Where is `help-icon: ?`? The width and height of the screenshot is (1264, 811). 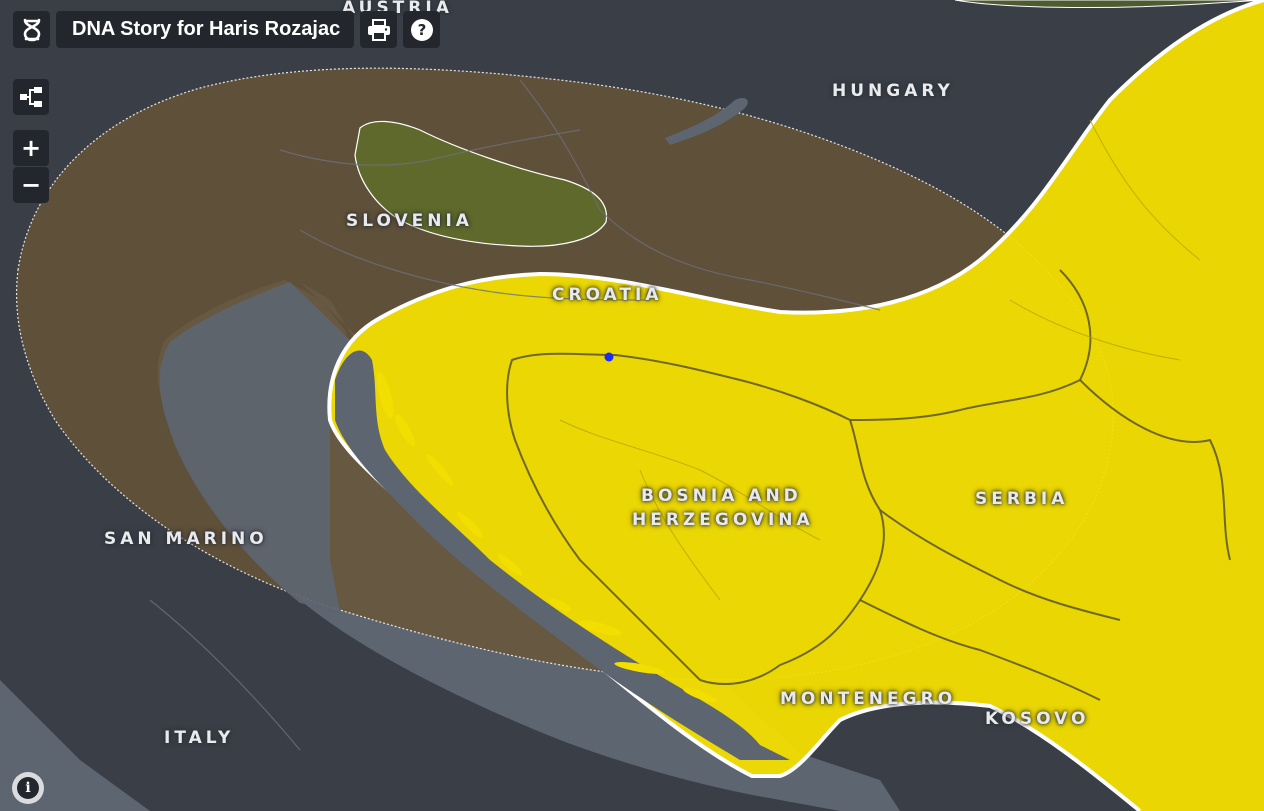 help-icon: ? is located at coordinates (421, 29).